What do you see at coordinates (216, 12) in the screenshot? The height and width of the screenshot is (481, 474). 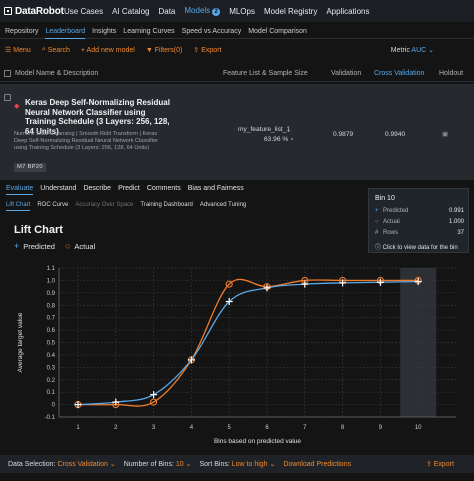 I see `models-count-badge: 2` at bounding box center [216, 12].